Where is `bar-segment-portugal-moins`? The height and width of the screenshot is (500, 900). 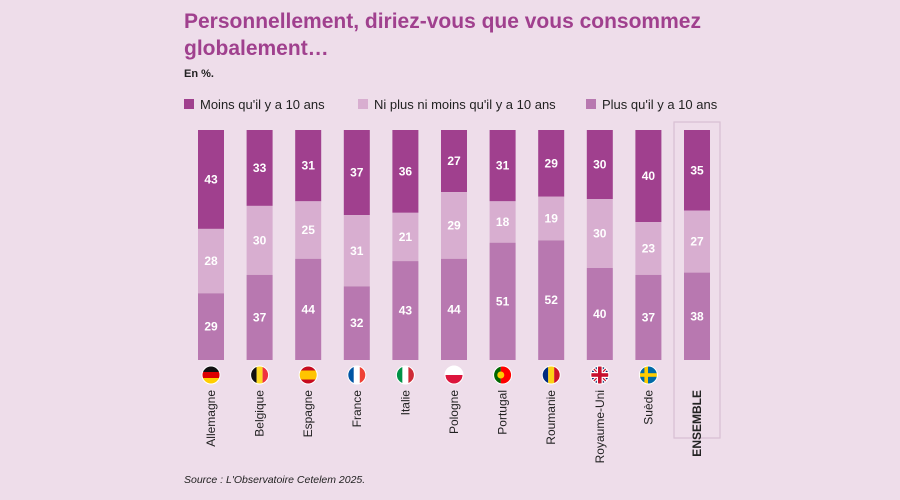
bar-segment-portugal-moins is located at coordinates (502, 166).